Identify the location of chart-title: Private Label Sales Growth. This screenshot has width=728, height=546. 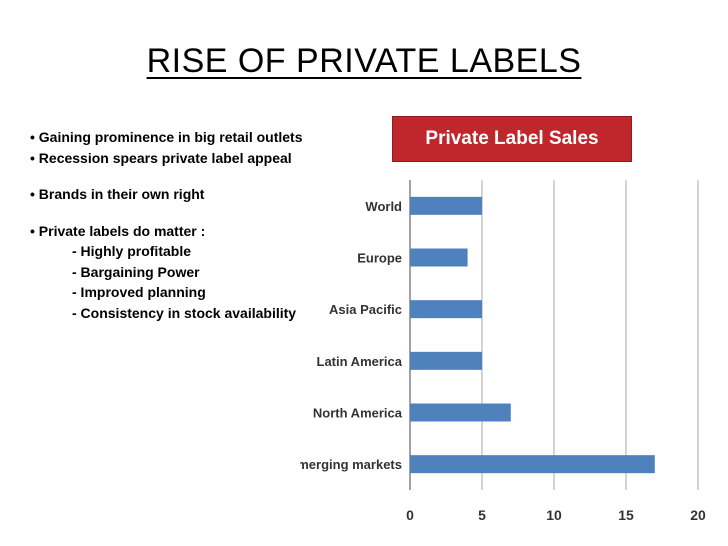
(512, 154).